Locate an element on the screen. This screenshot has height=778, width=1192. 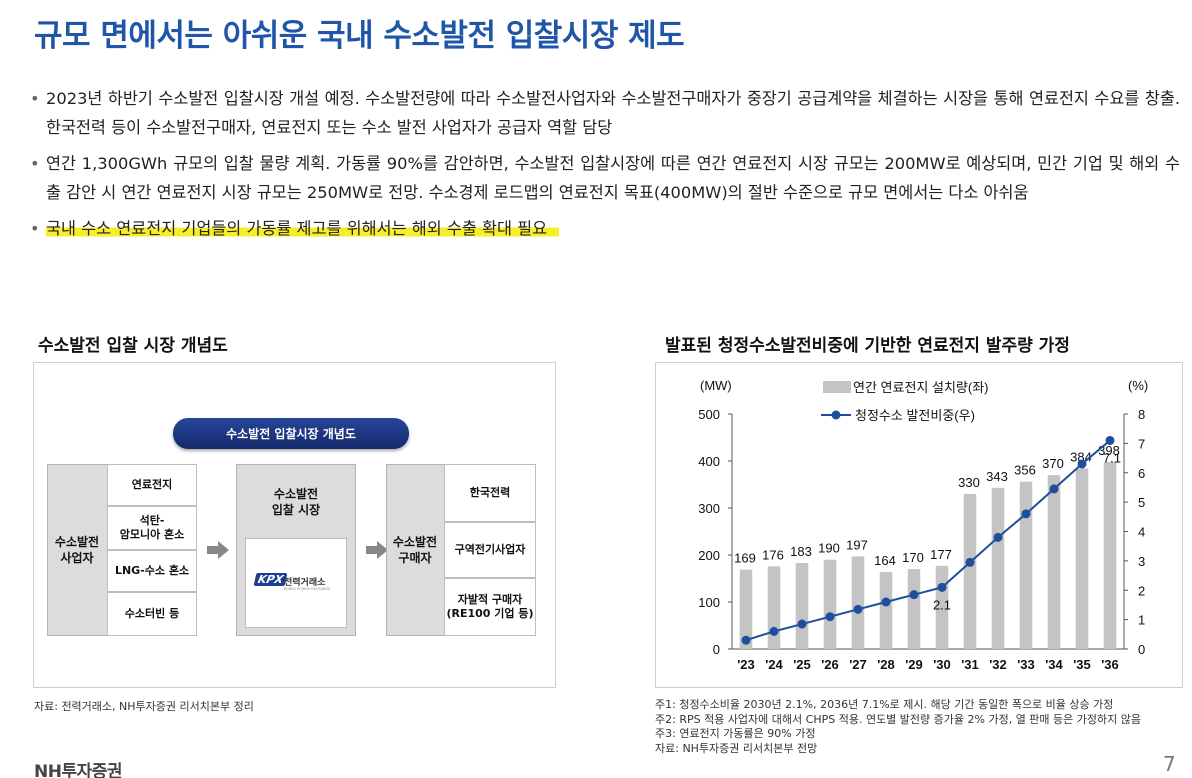
buyer-item-voluntary: 자발적 구매자 (RE100 기업 등) is located at coordinates (490, 606).